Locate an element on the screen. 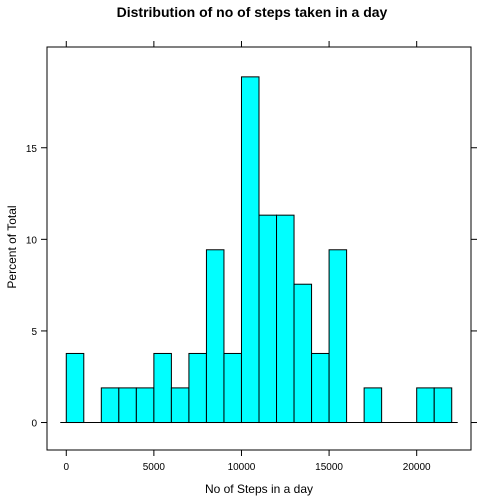 Image resolution: width=504 pixels, height=504 pixels. x-tick-label: 20000 is located at coordinates (417, 467).